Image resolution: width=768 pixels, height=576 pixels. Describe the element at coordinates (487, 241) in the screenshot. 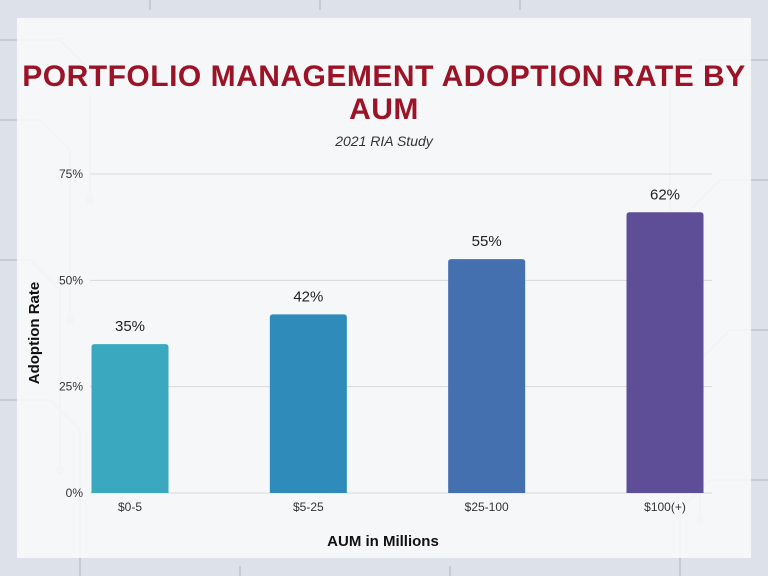

I see `data-label: 55%` at that location.